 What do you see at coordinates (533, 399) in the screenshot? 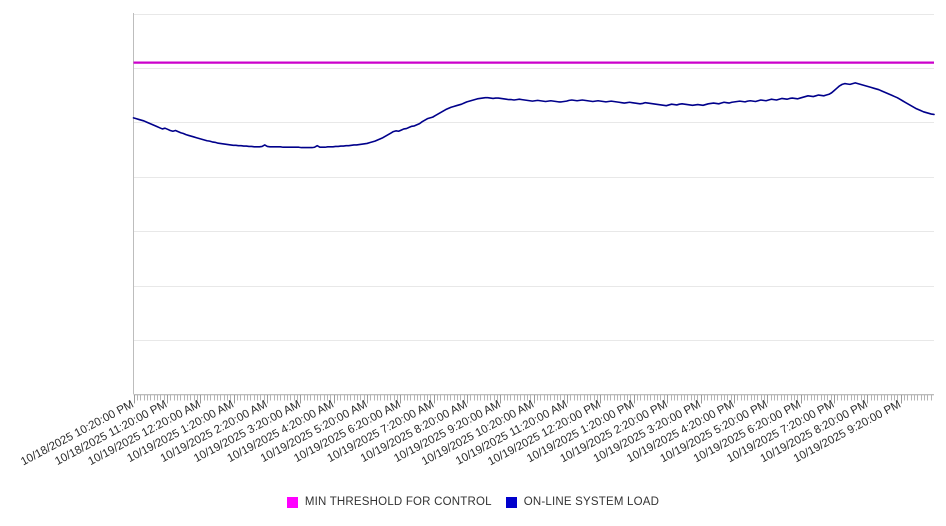
I see `x-axis-ticks-group` at bounding box center [533, 399].